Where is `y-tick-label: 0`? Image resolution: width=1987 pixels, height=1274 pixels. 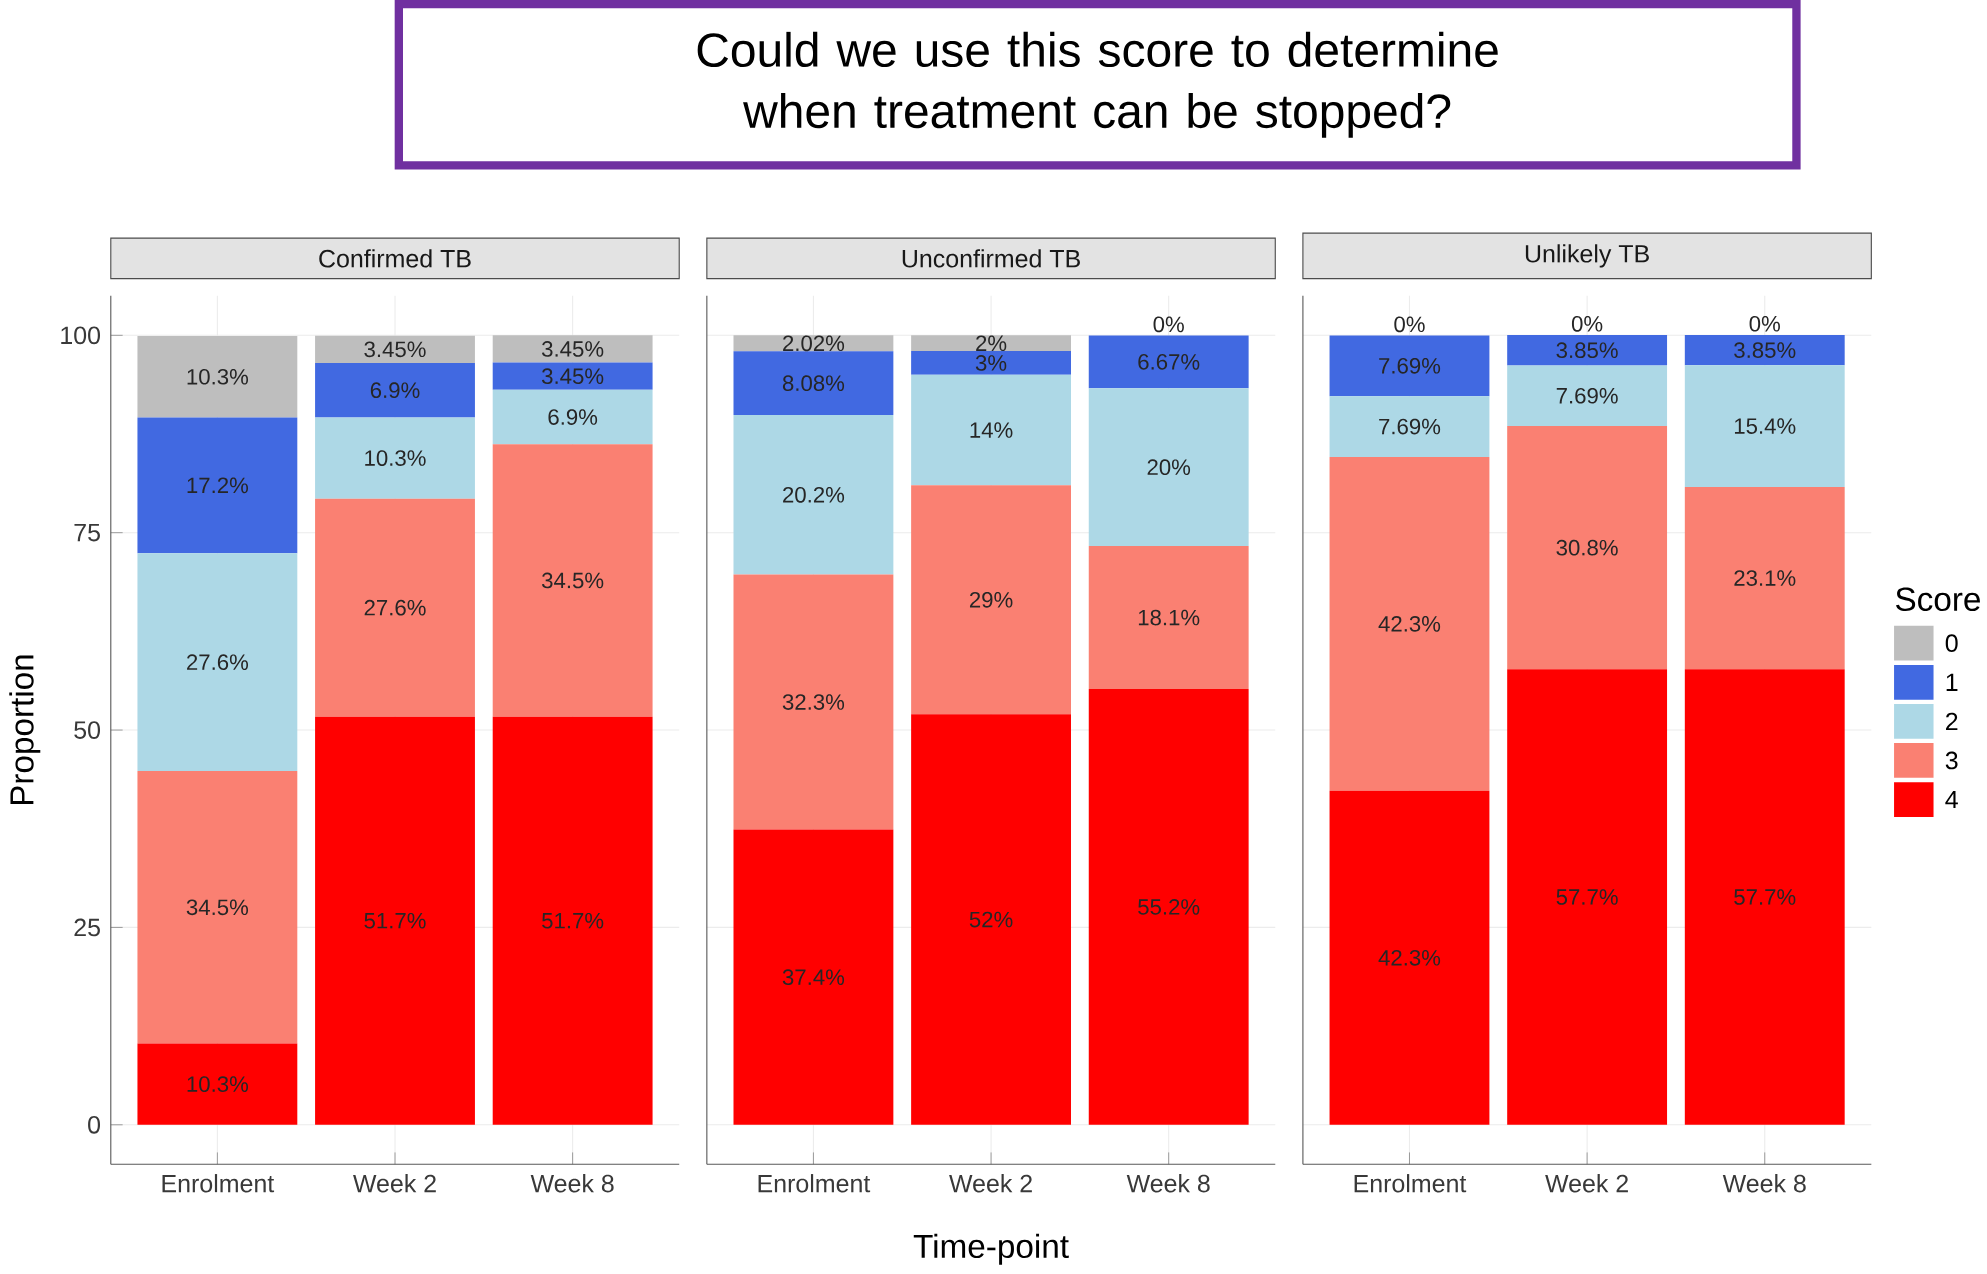 y-tick-label: 0 is located at coordinates (94, 1124).